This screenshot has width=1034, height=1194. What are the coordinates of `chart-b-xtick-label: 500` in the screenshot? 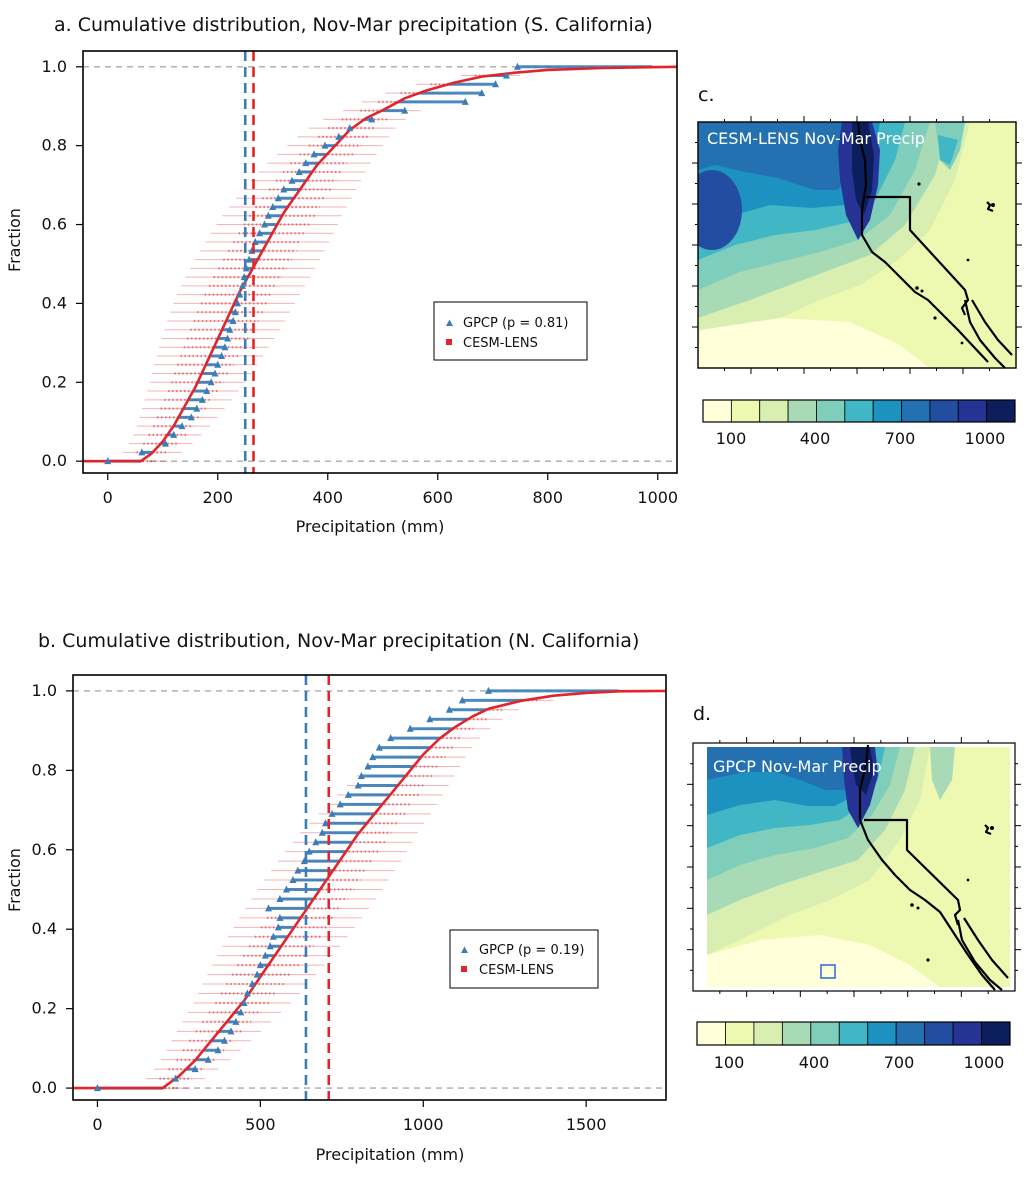 It's located at (260, 1124).